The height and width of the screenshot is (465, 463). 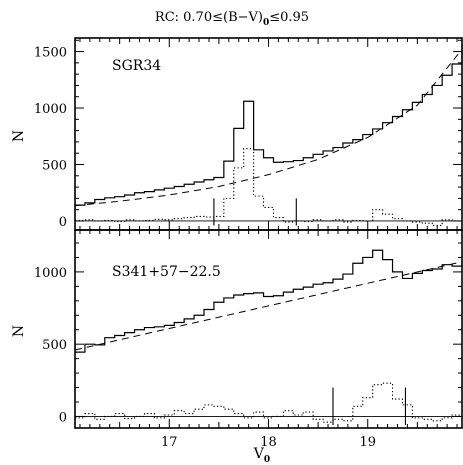 I want to click on top-ytick-label: 500, so click(x=54, y=165).